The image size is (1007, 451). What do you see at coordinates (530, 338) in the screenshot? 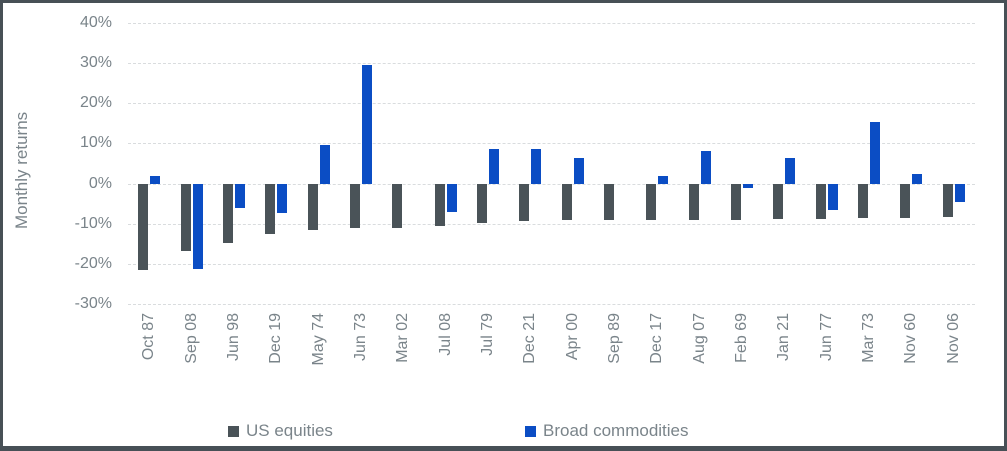
I see `x-axis-label: Dec 21` at bounding box center [530, 338].